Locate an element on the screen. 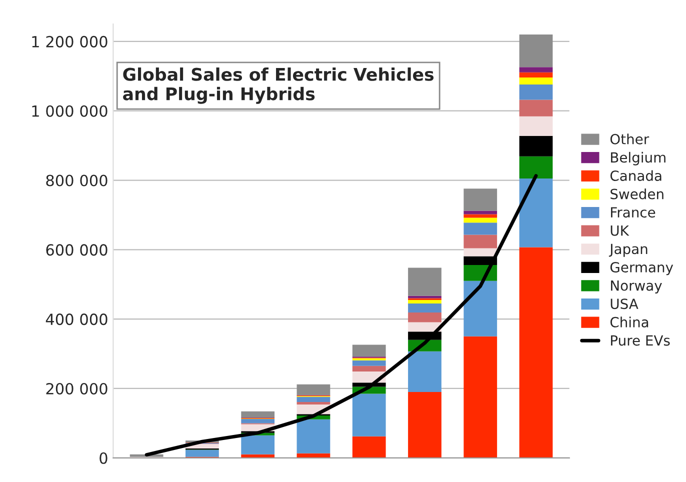  legend-label: Japan is located at coordinates (628, 250).